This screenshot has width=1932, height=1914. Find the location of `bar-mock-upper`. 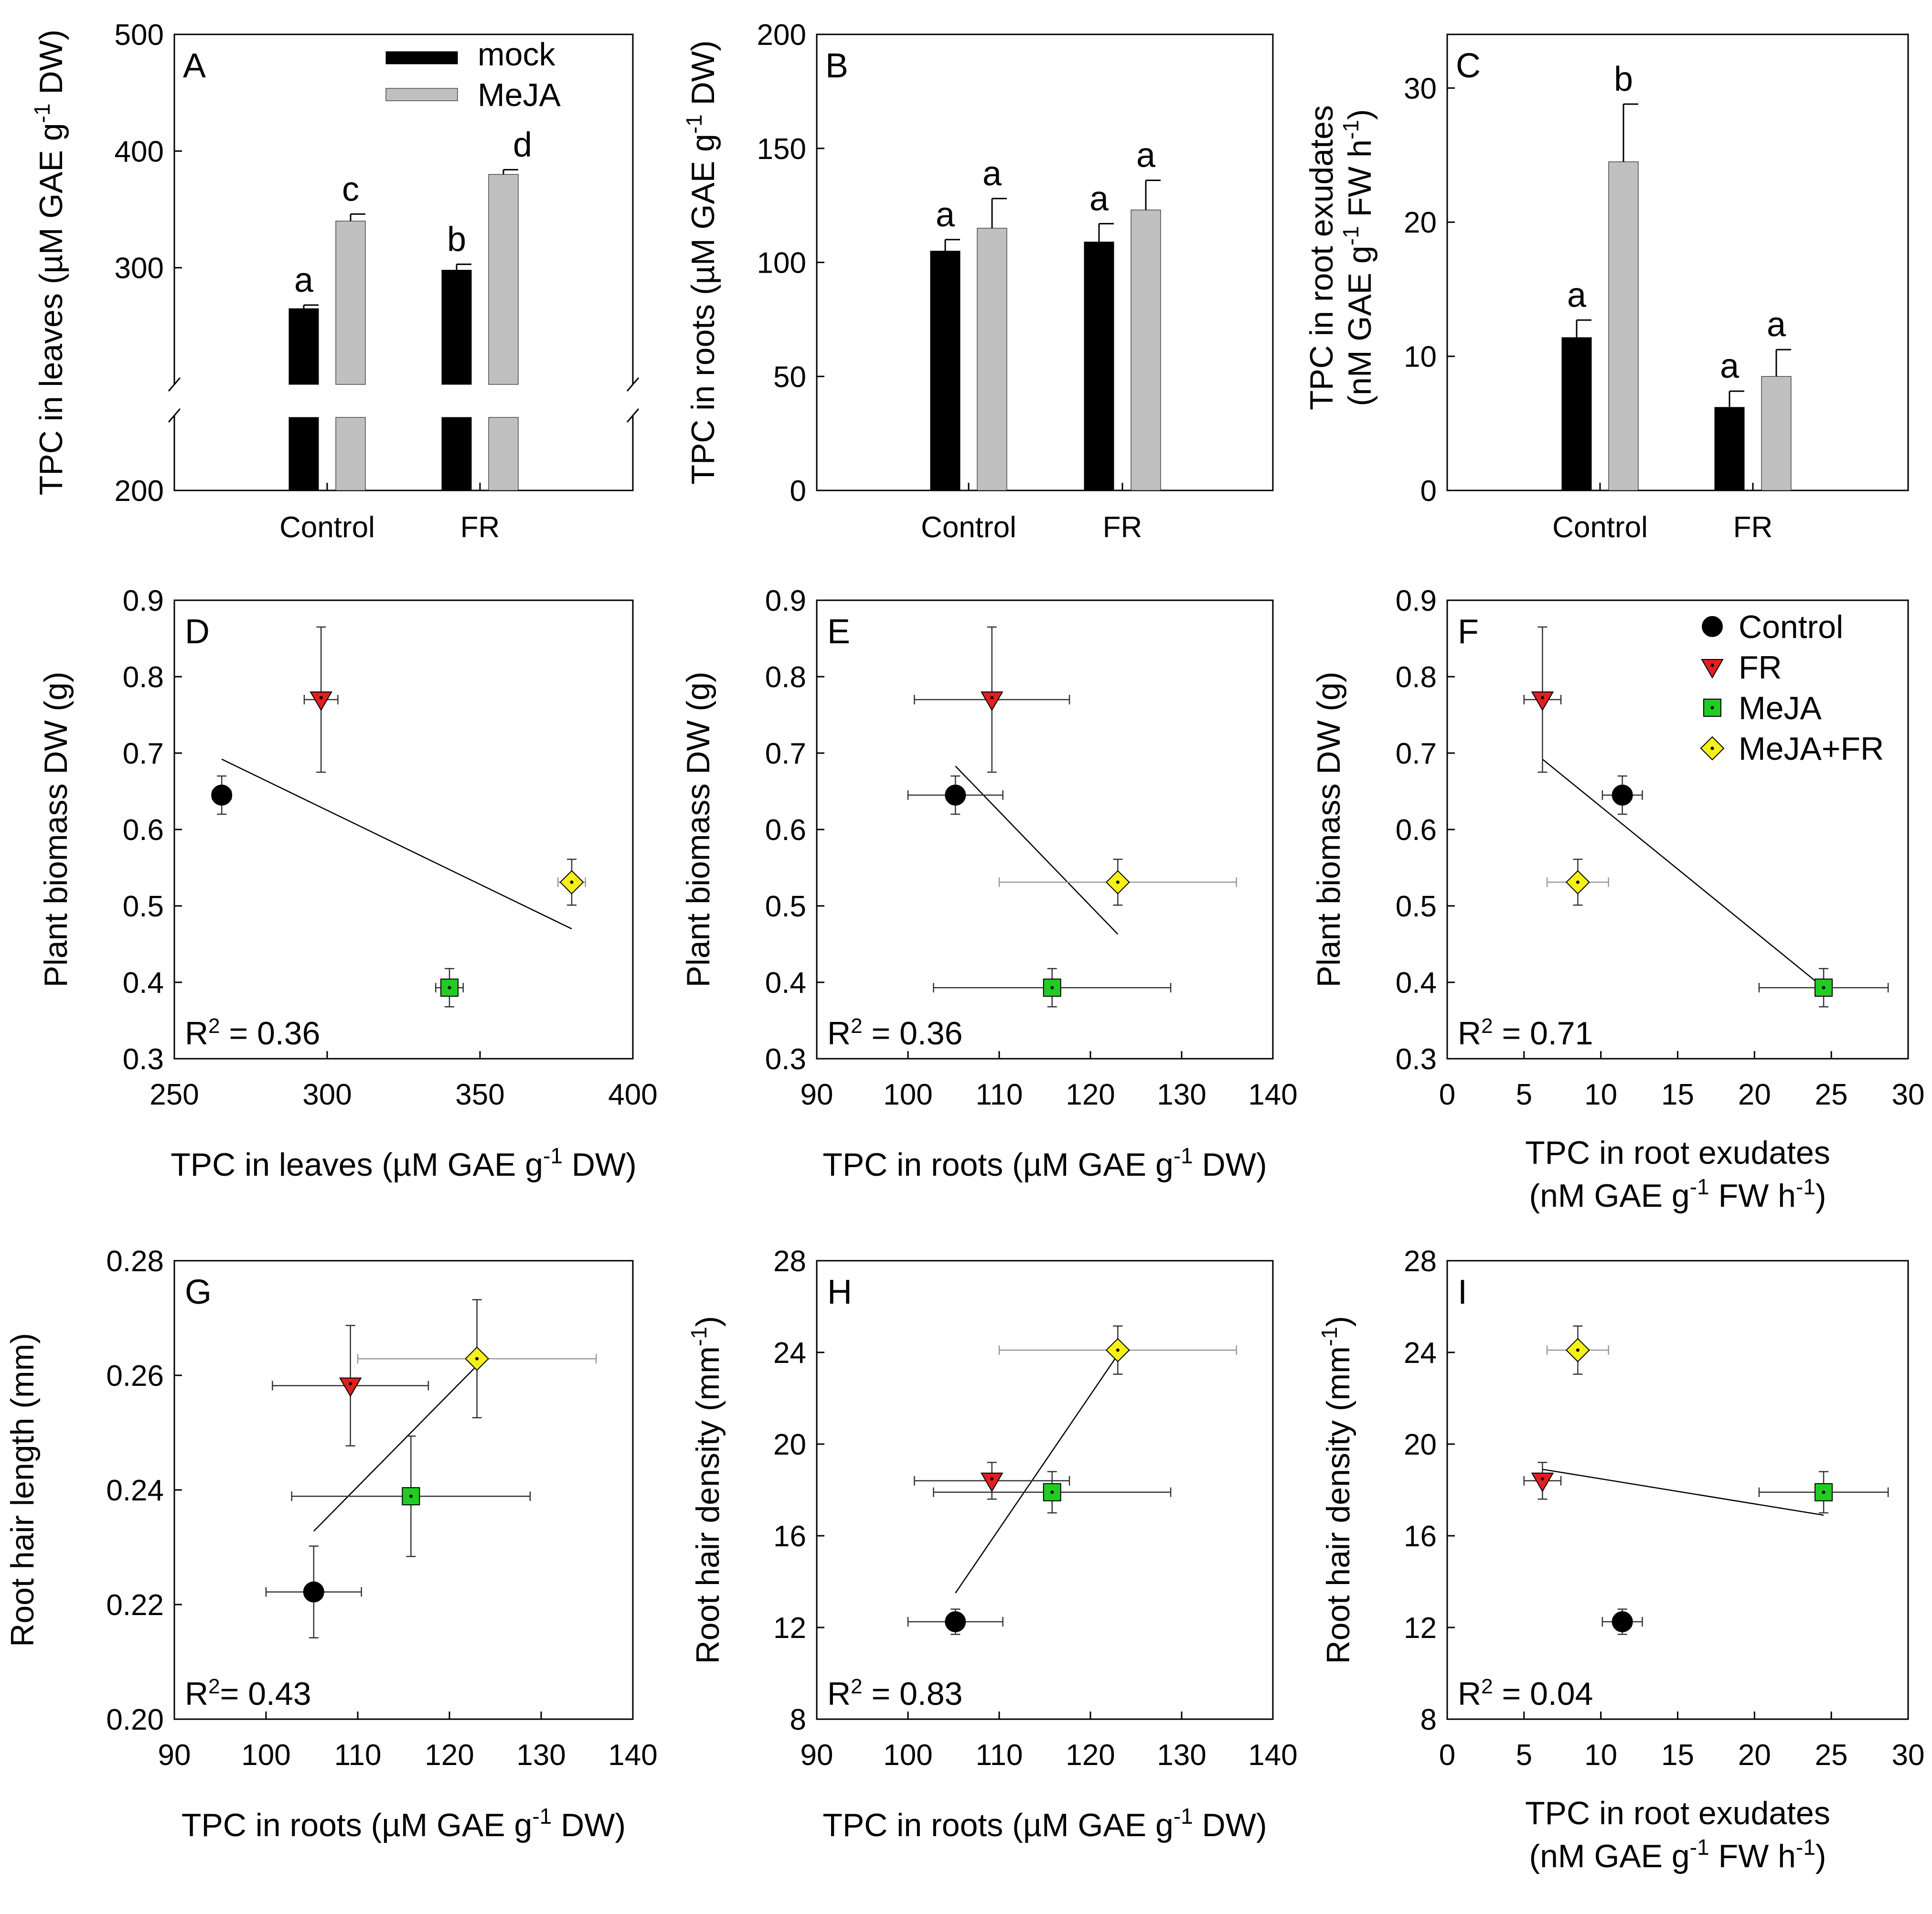

bar-mock-upper is located at coordinates (304, 346).